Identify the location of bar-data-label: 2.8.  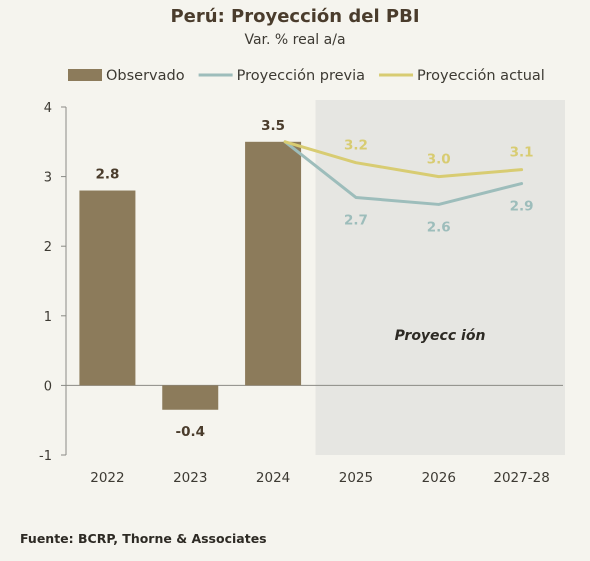
(107, 175).